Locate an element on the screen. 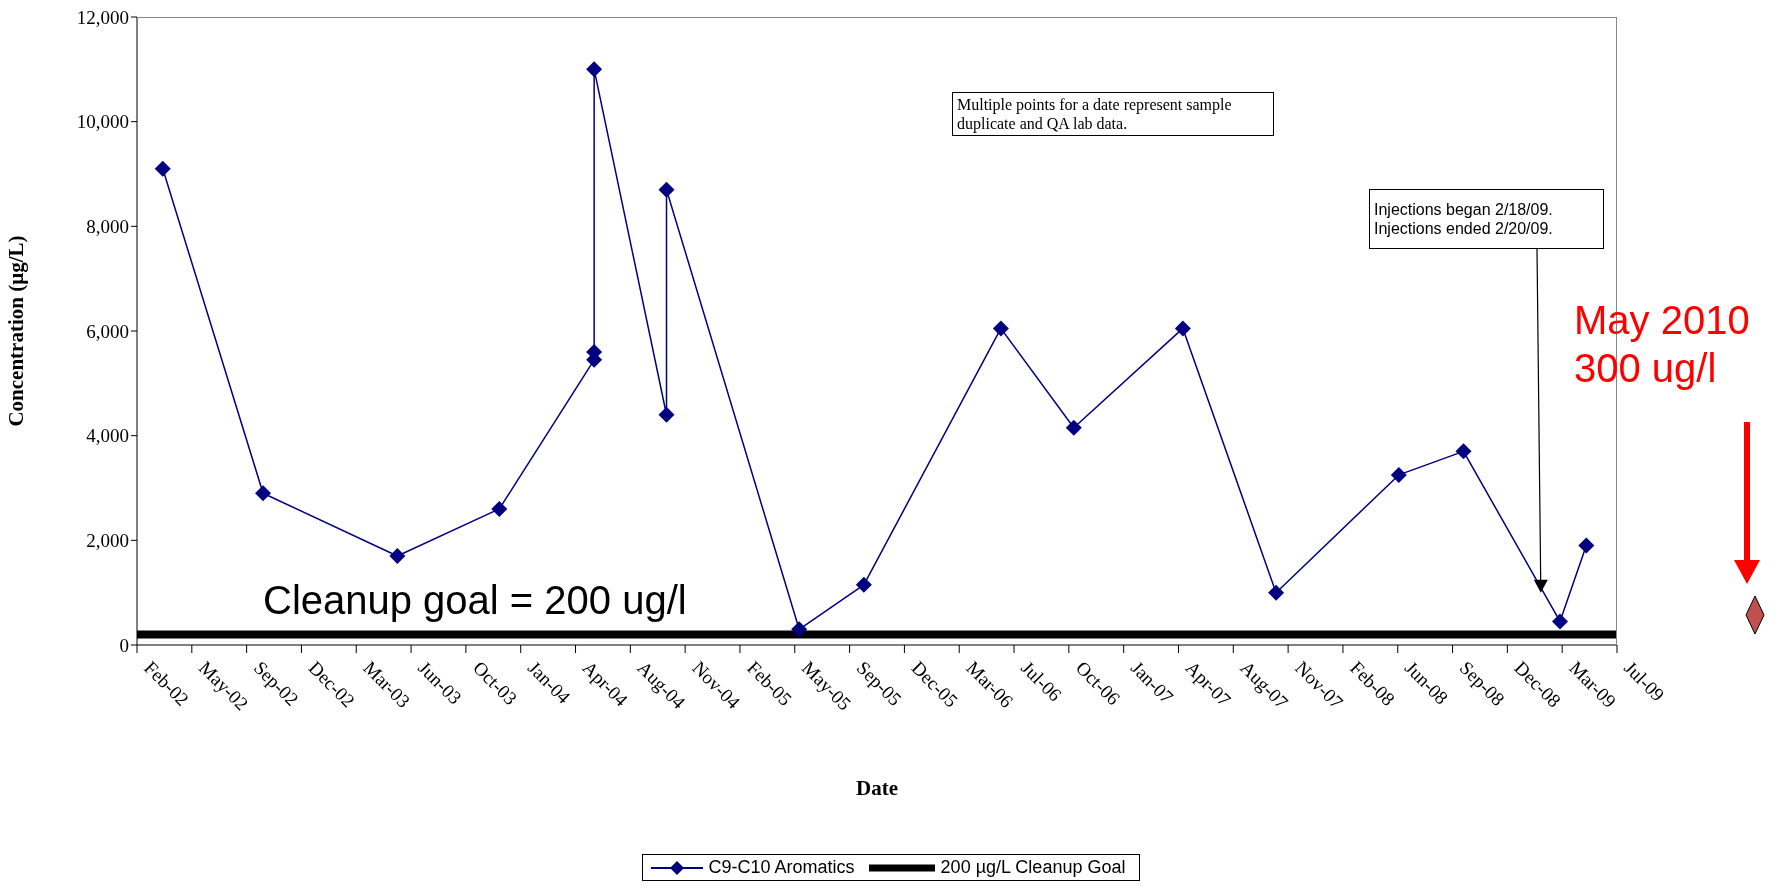  y-tick-label: 12,000 is located at coordinates (102, 17).